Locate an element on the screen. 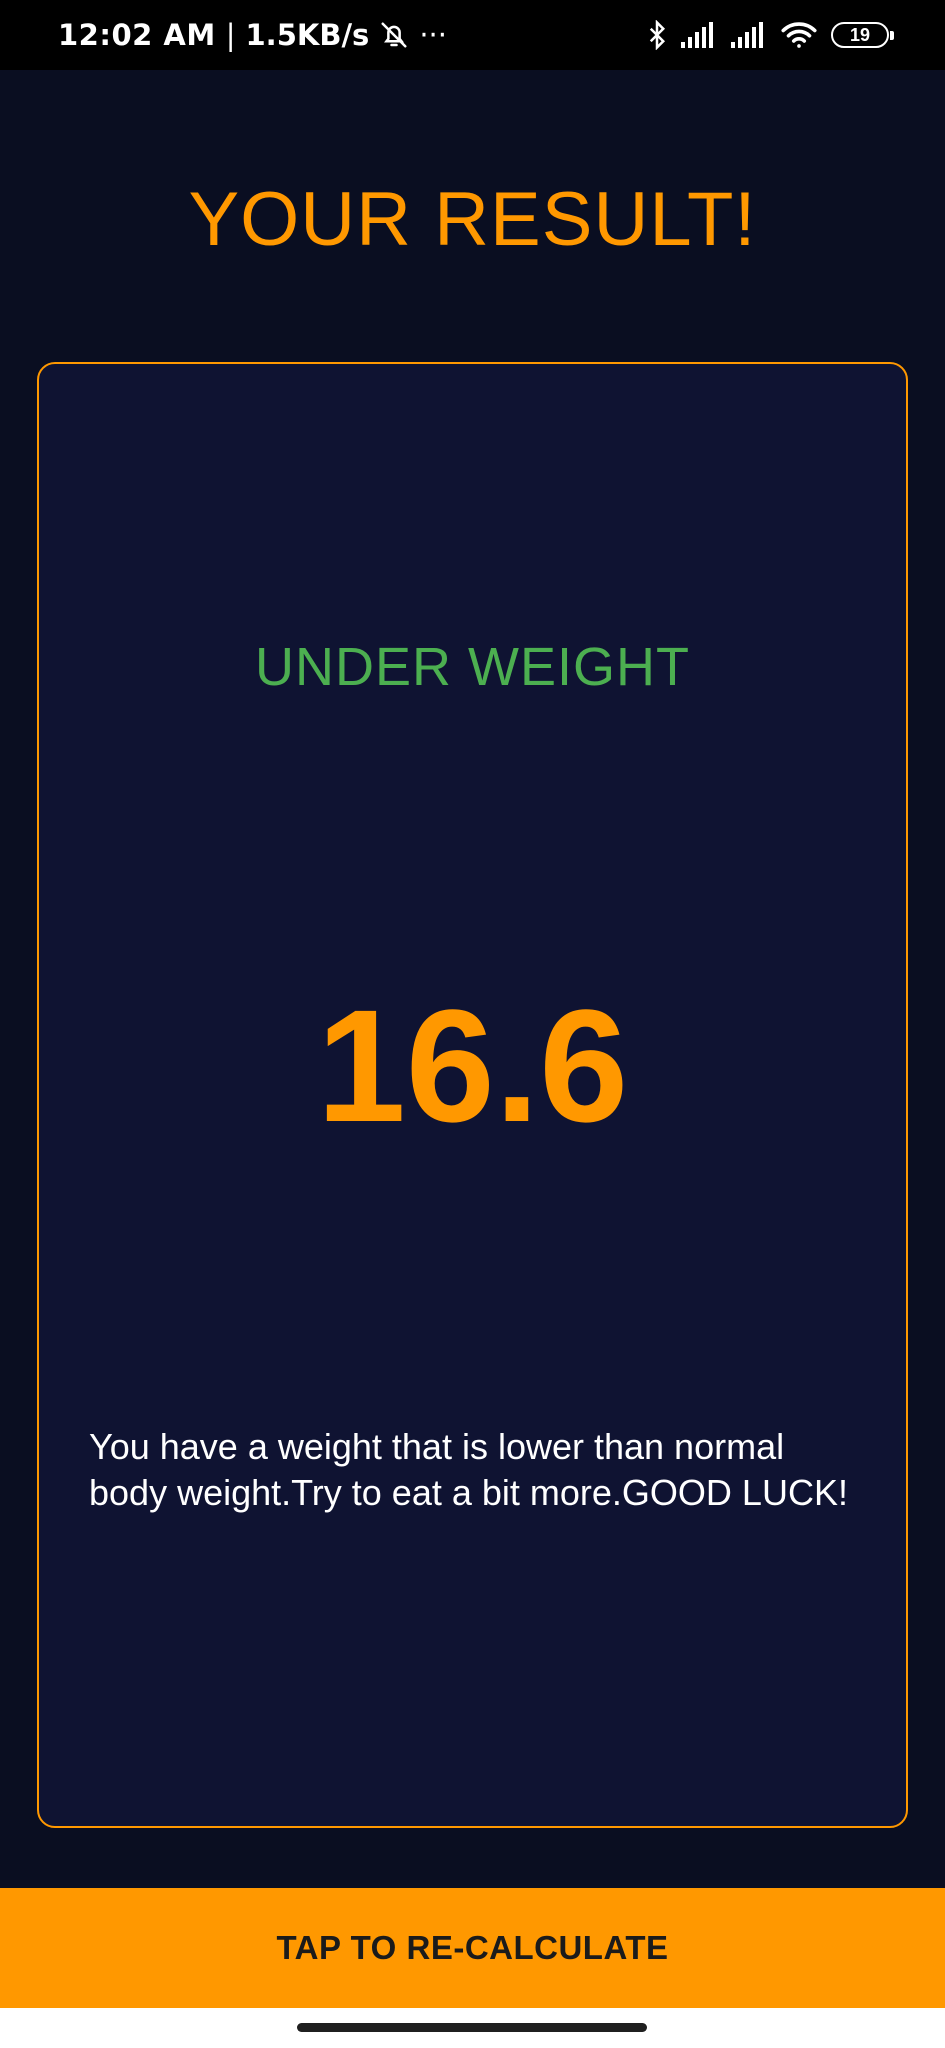  page-title: YOUR RESULT! is located at coordinates (472, 219).